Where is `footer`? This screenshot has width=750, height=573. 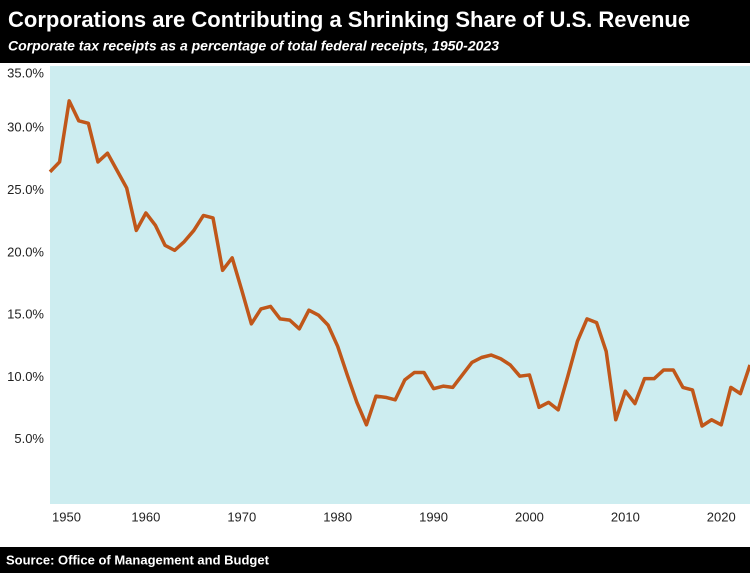
footer is located at coordinates (375, 560).